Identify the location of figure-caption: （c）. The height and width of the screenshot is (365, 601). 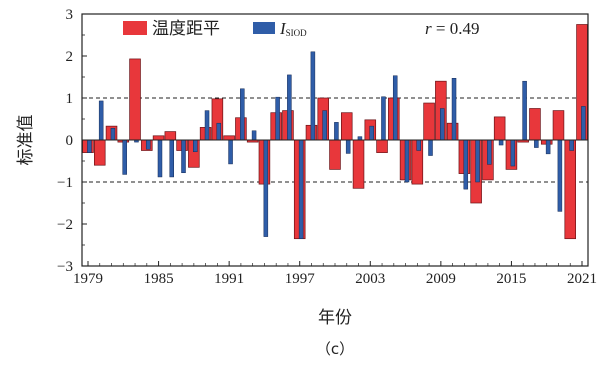
(335, 349).